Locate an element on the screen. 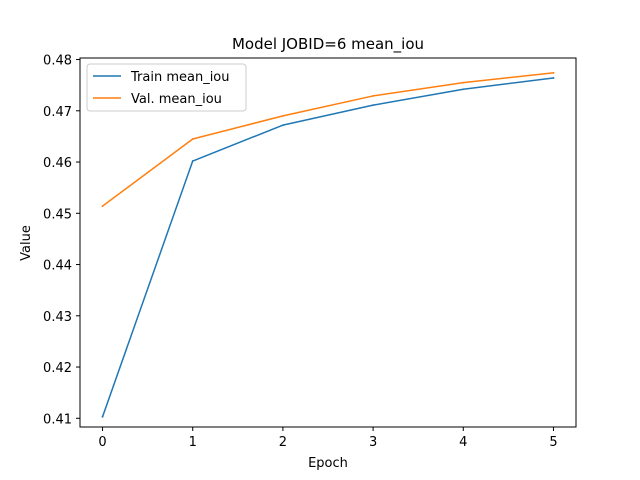 The image size is (640, 480). x-axis: 0 1 2 3 4 5 is located at coordinates (328, 438).